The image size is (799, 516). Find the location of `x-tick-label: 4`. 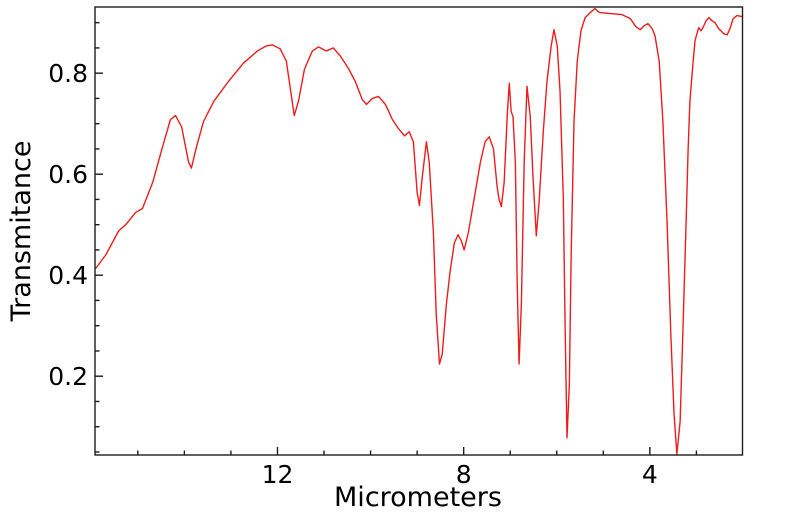

x-tick-label: 4 is located at coordinates (650, 474).